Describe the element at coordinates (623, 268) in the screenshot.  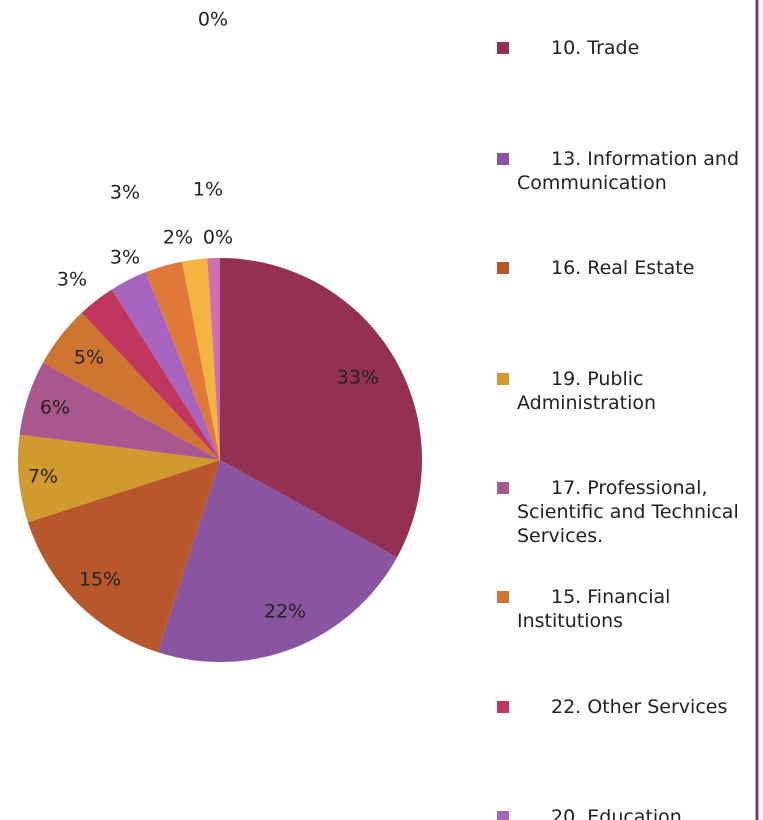
I see `legend-label: 16. Real Estate` at that location.